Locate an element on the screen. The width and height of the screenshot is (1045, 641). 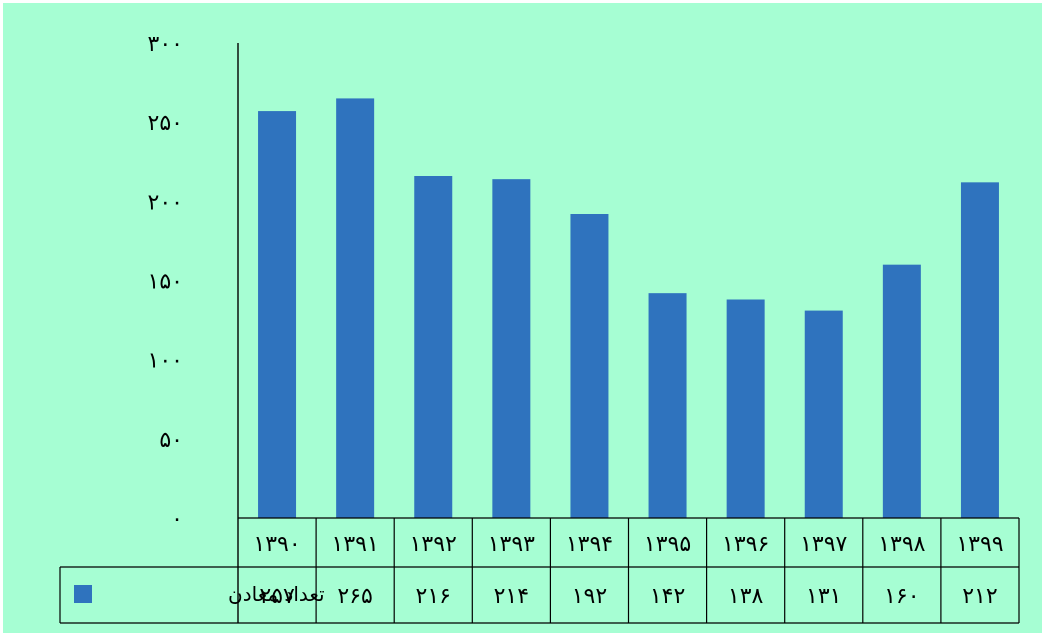
category-label: ۱۳۹۴ is located at coordinates (589, 544).